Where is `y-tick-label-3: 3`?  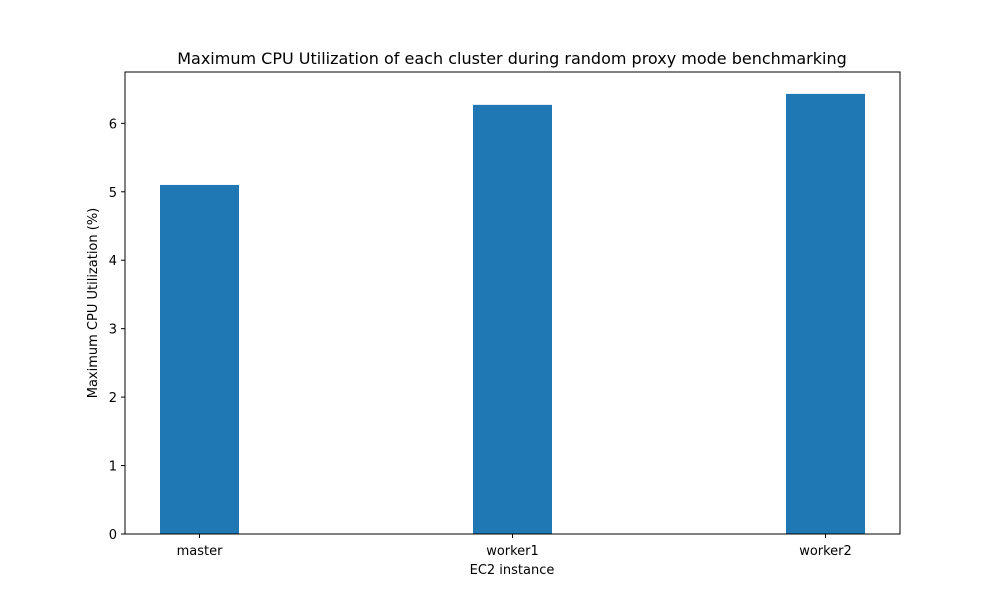
y-tick-label-3: 3 is located at coordinates (113, 330).